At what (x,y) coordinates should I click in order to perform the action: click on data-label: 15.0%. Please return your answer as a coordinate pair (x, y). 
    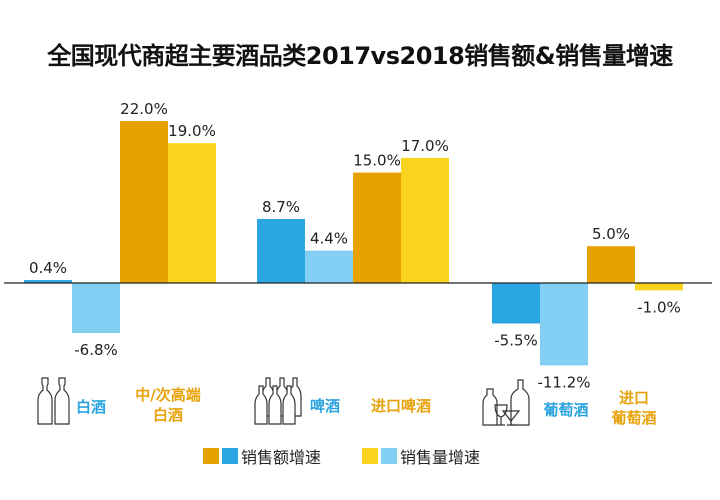
    Looking at the image, I should click on (377, 161).